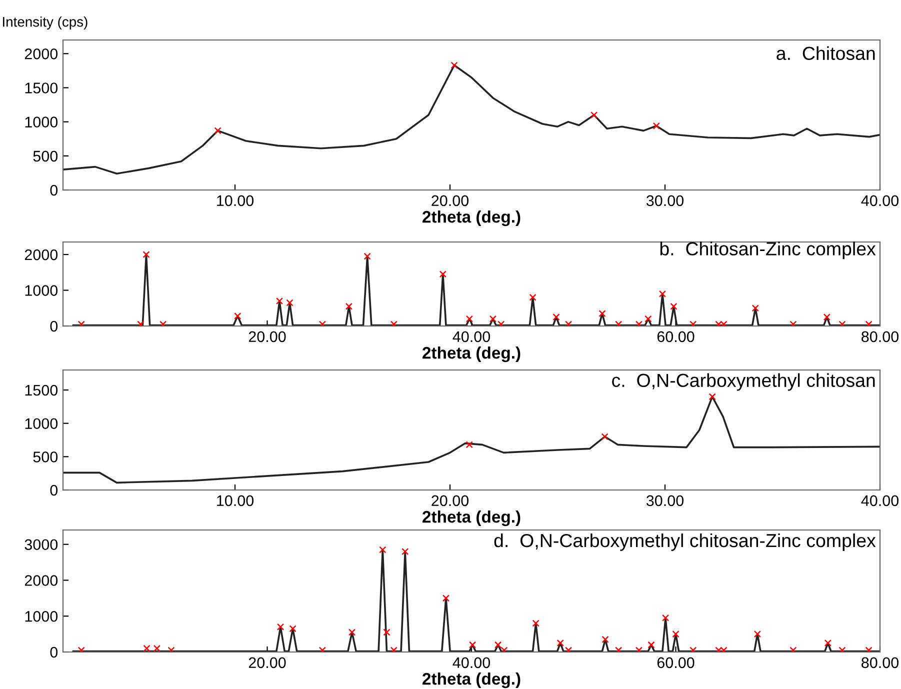 The image size is (901, 689). What do you see at coordinates (743, 382) in the screenshot?
I see `chart-title: c. O,N-Carboxymethyl chitosan` at bounding box center [743, 382].